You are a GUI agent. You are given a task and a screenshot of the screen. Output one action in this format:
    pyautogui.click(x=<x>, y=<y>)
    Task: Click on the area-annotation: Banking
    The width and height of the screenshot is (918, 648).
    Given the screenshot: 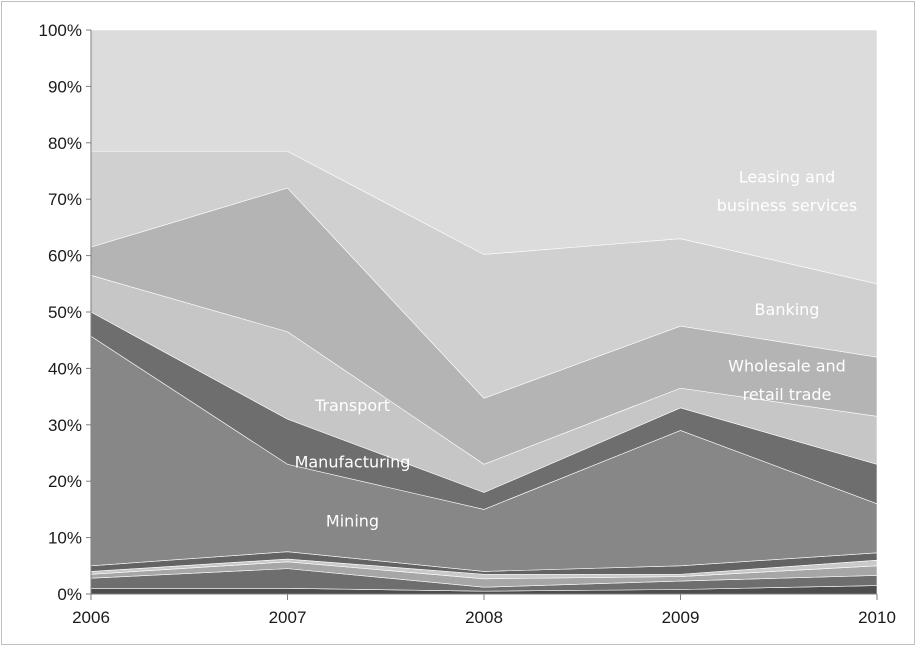 What is the action you would take?
    pyautogui.click(x=787, y=309)
    